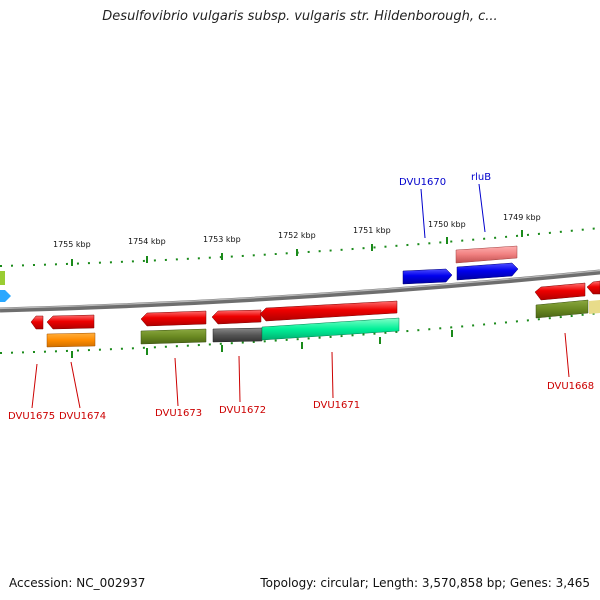 The height and width of the screenshot is (600, 600). Describe the element at coordinates (70, 322) in the screenshot. I see `gene-dvu1674` at that location.